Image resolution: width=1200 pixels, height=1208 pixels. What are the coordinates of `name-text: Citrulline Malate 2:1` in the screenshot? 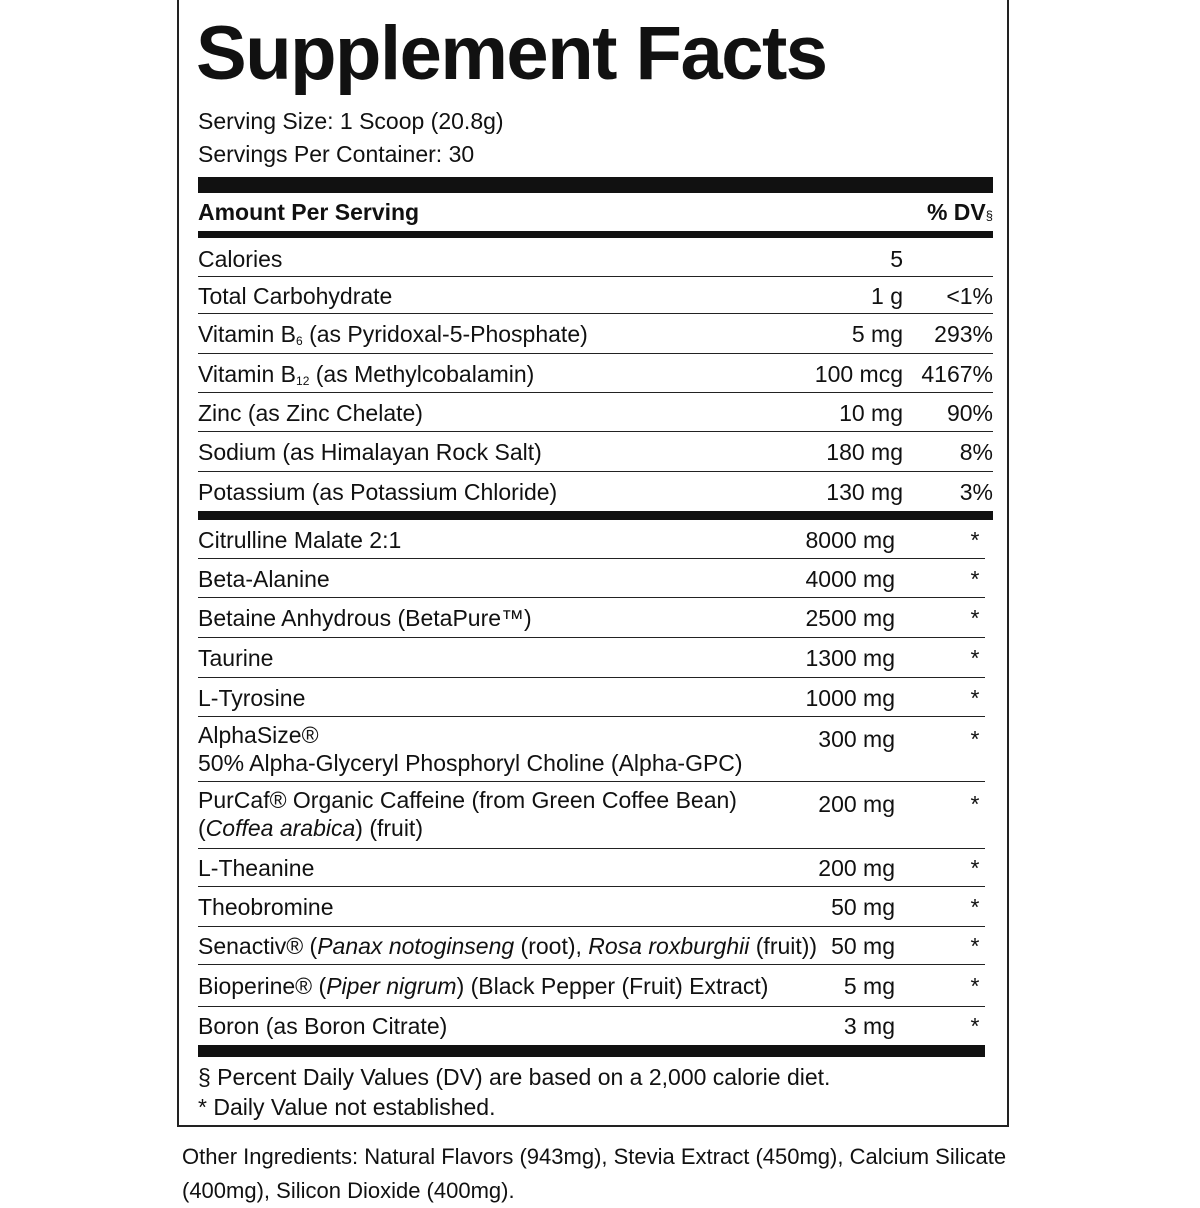 It's located at (300, 539).